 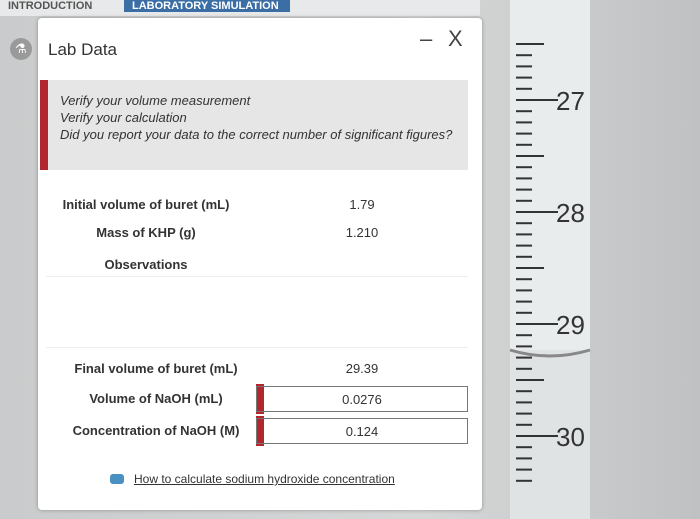 I want to click on table-row: Final volume of buret (mL) 29.39, so click(x=257, y=369).